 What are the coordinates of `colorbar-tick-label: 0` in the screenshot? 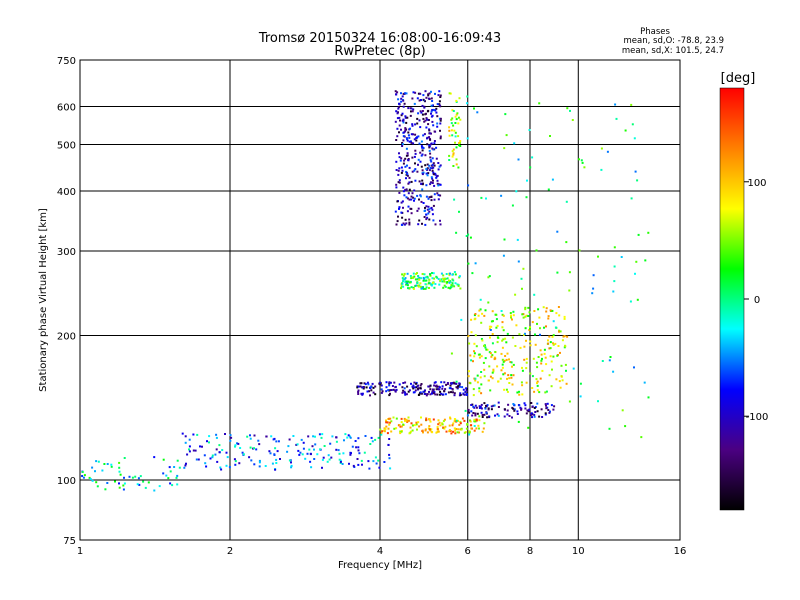 It's located at (757, 300).